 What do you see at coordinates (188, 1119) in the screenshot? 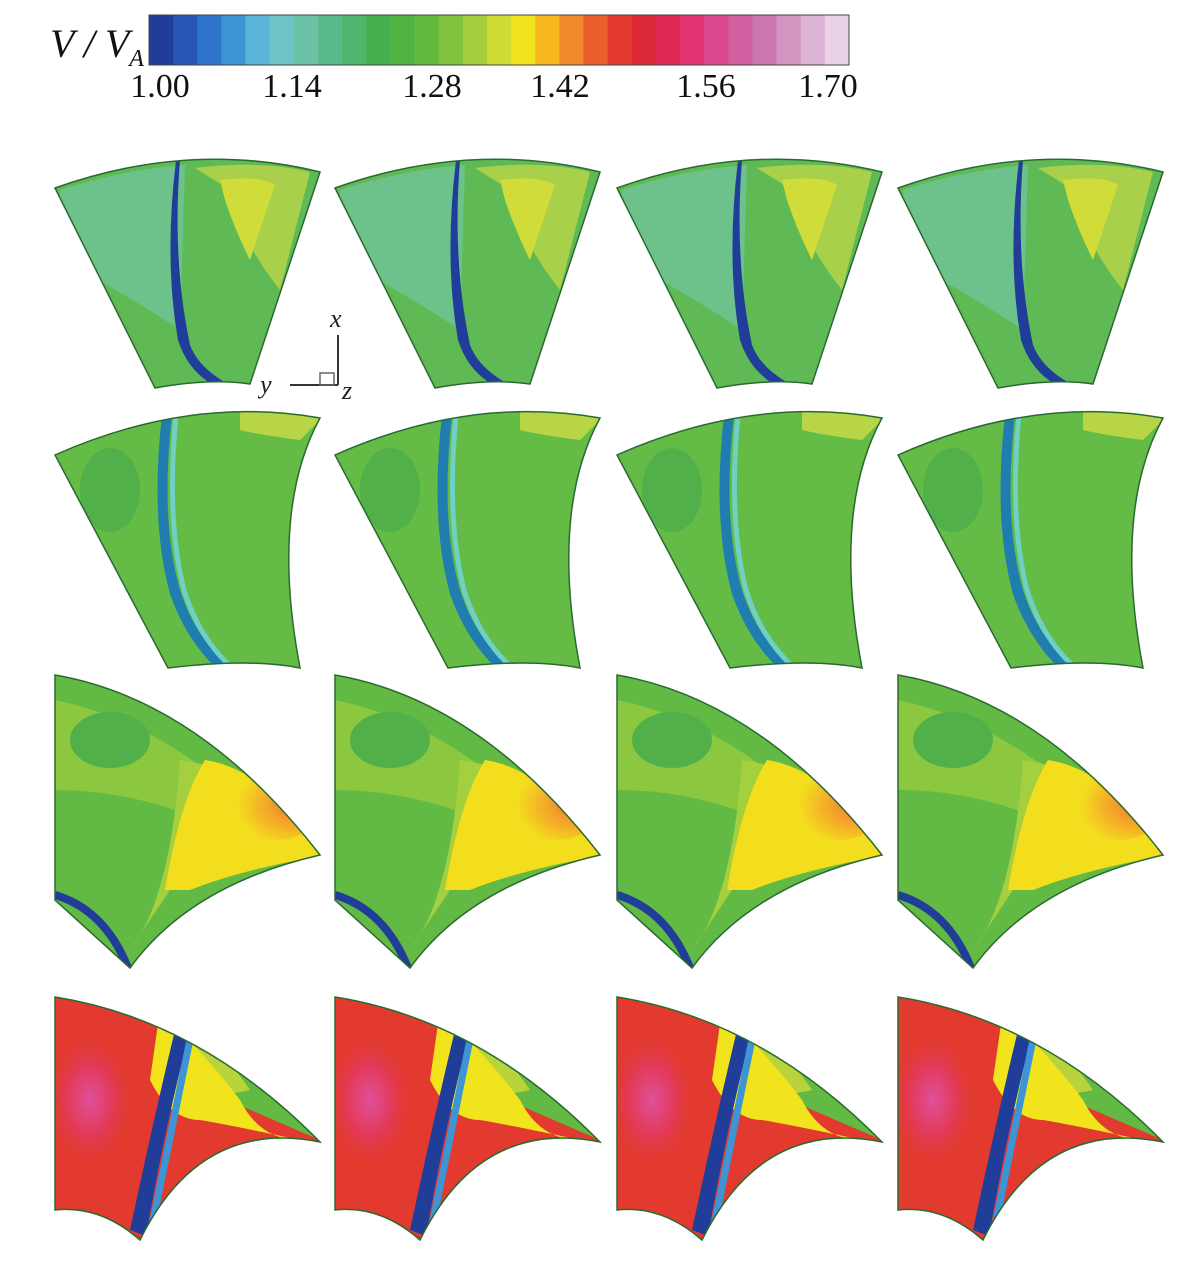
I see `contour-panel-r4-c1` at bounding box center [188, 1119].